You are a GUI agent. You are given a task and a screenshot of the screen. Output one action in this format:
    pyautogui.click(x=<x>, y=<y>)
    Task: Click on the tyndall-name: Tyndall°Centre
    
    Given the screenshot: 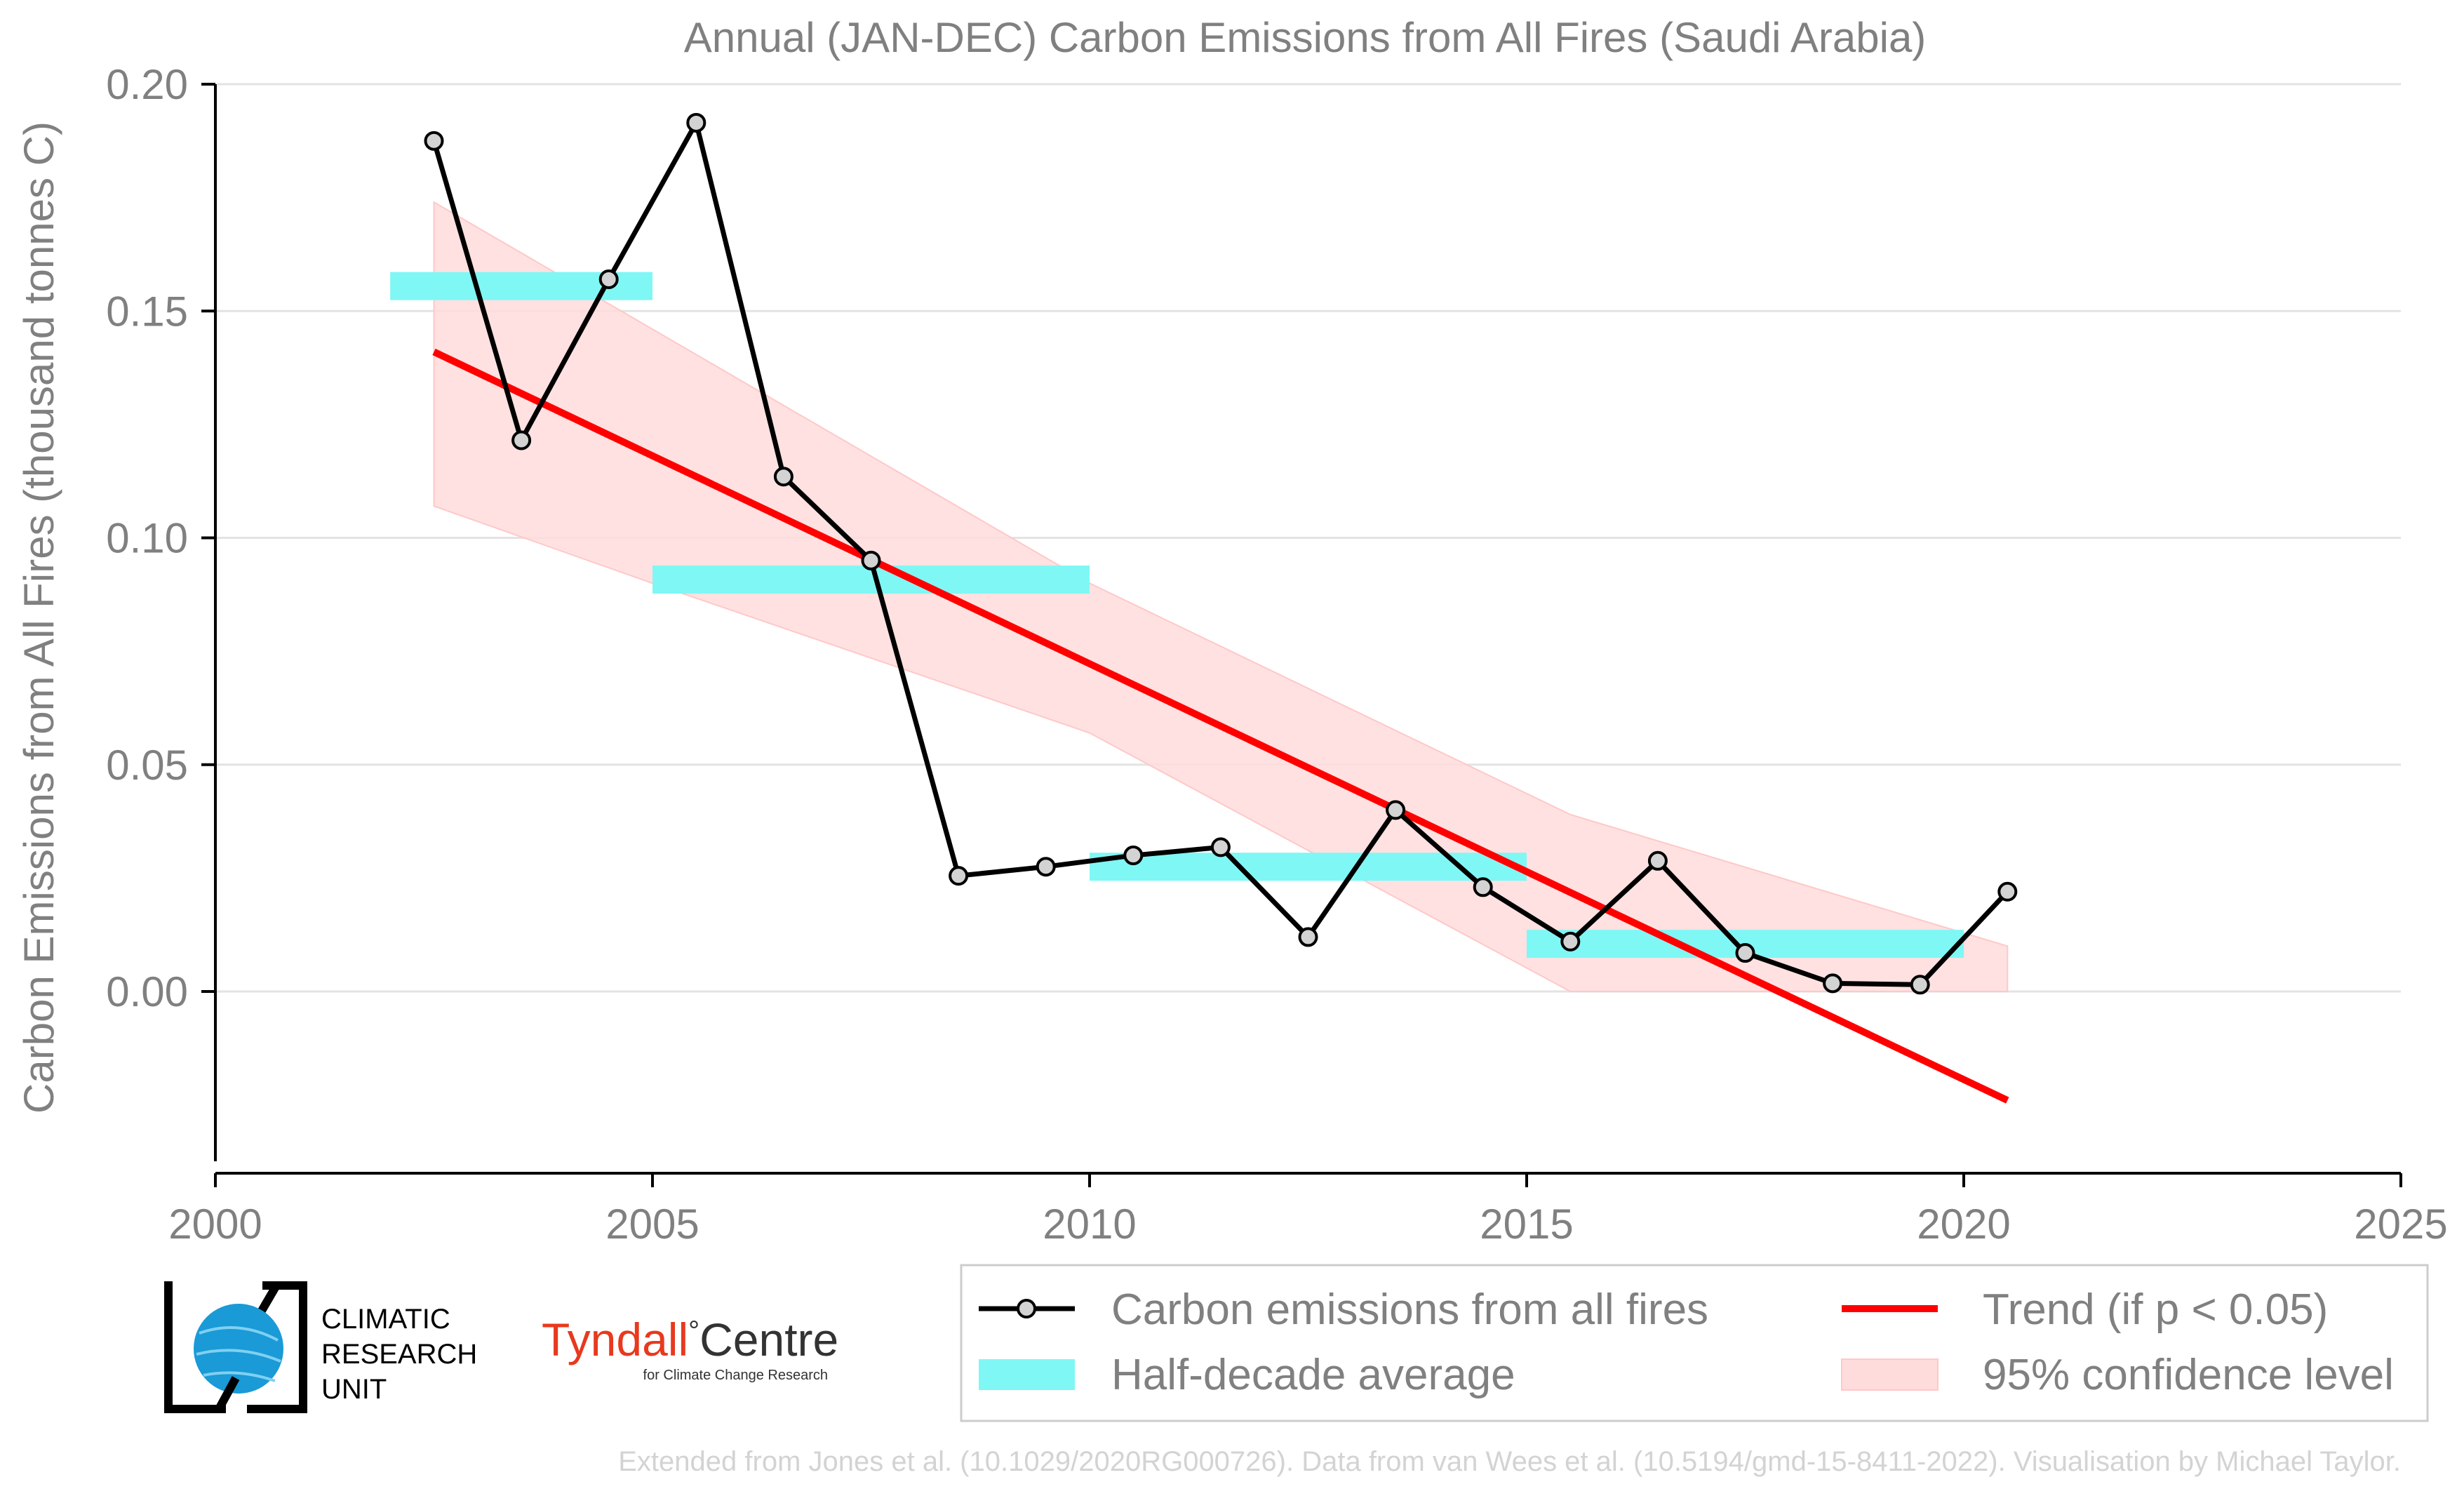 What is the action you would take?
    pyautogui.click(x=690, y=1339)
    